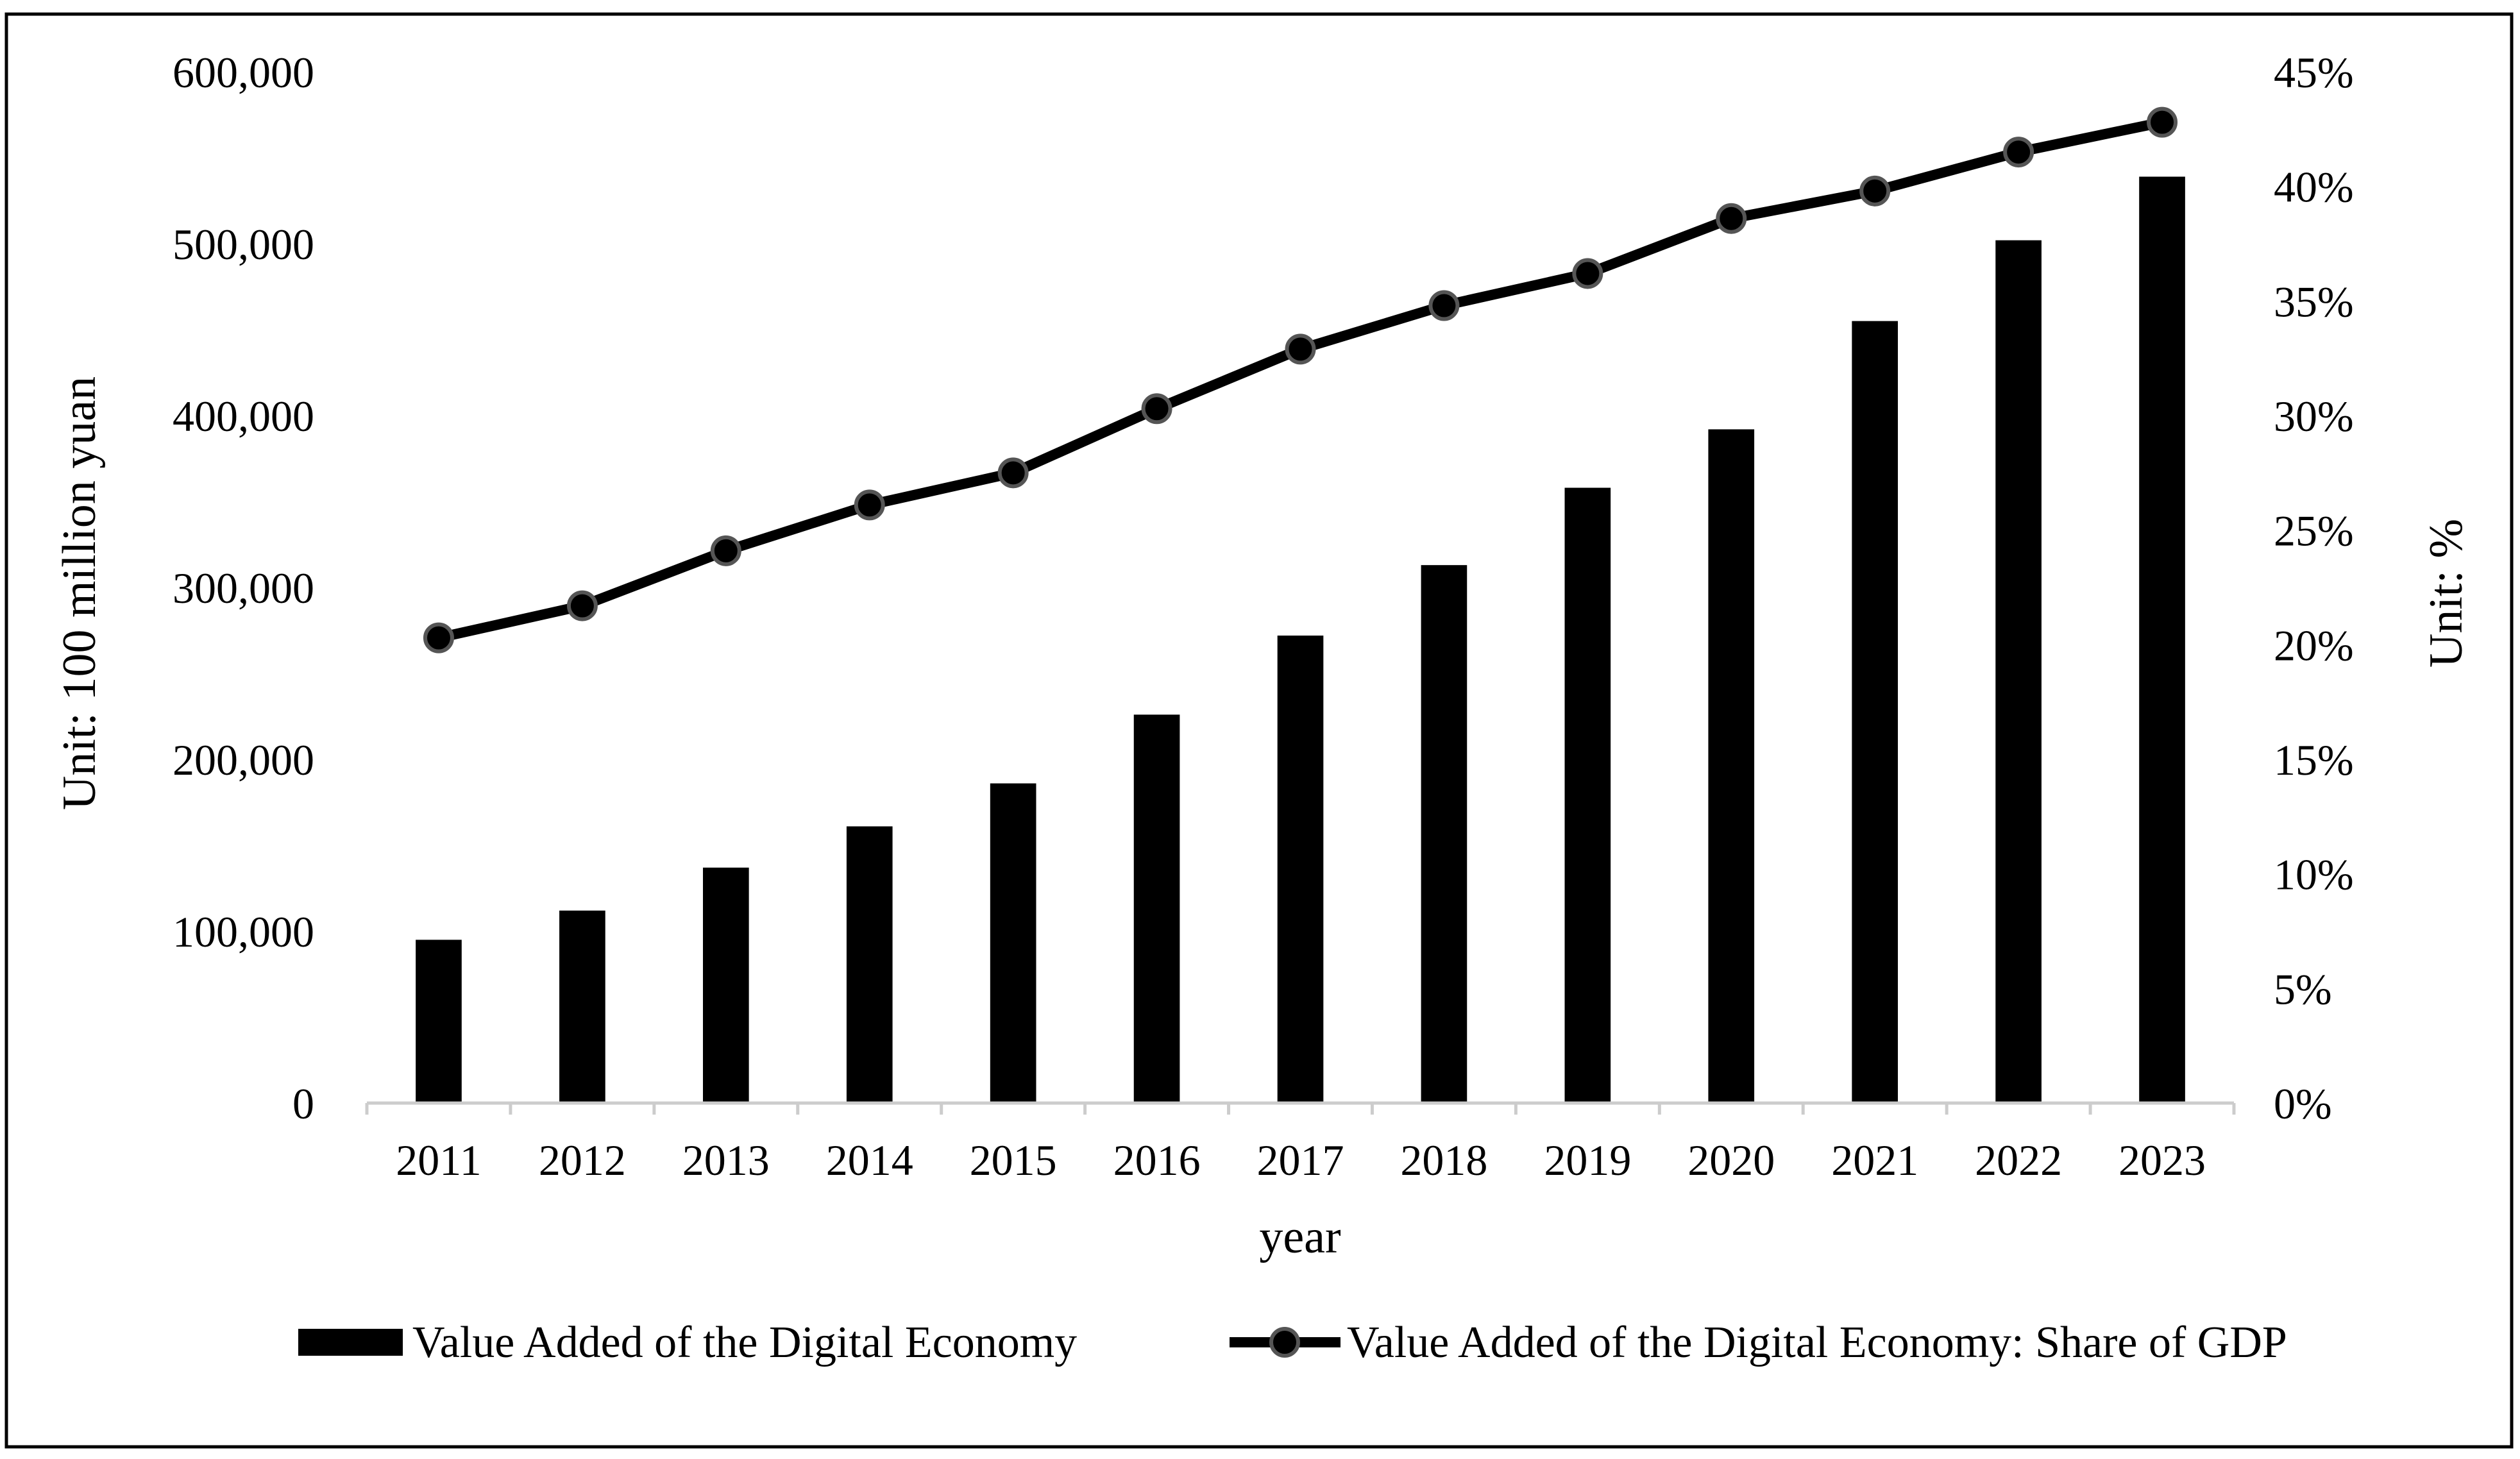 This screenshot has height=1459, width=2520. What do you see at coordinates (303, 1103) in the screenshot?
I see `y-tick-label: 0` at bounding box center [303, 1103].